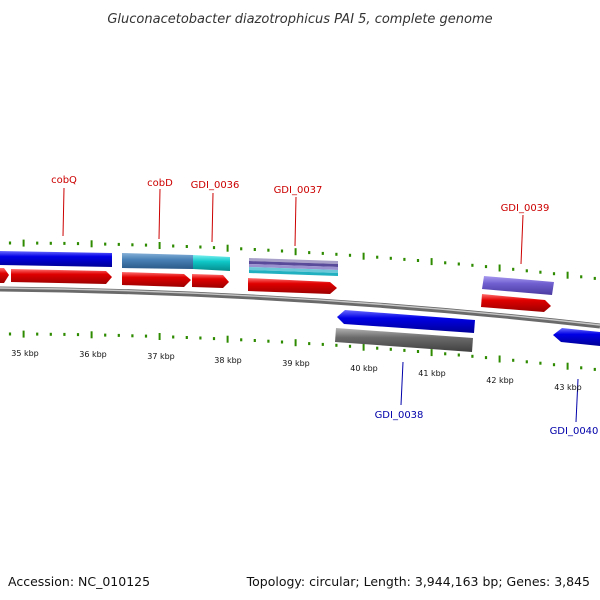 The width and height of the screenshot is (600, 600). I want to click on gene-label-GDI_0038: GDI_0038, so click(399, 415).